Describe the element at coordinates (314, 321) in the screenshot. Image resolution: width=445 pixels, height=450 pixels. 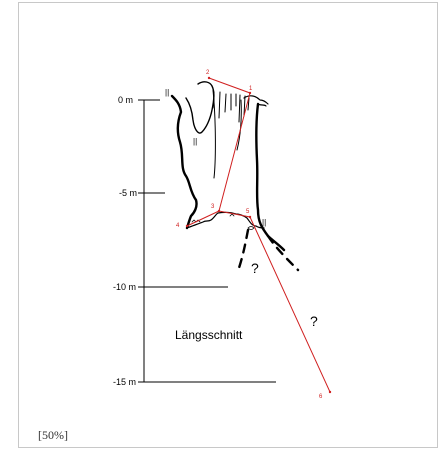
I see `unknown-marker-lower: ?` at that location.